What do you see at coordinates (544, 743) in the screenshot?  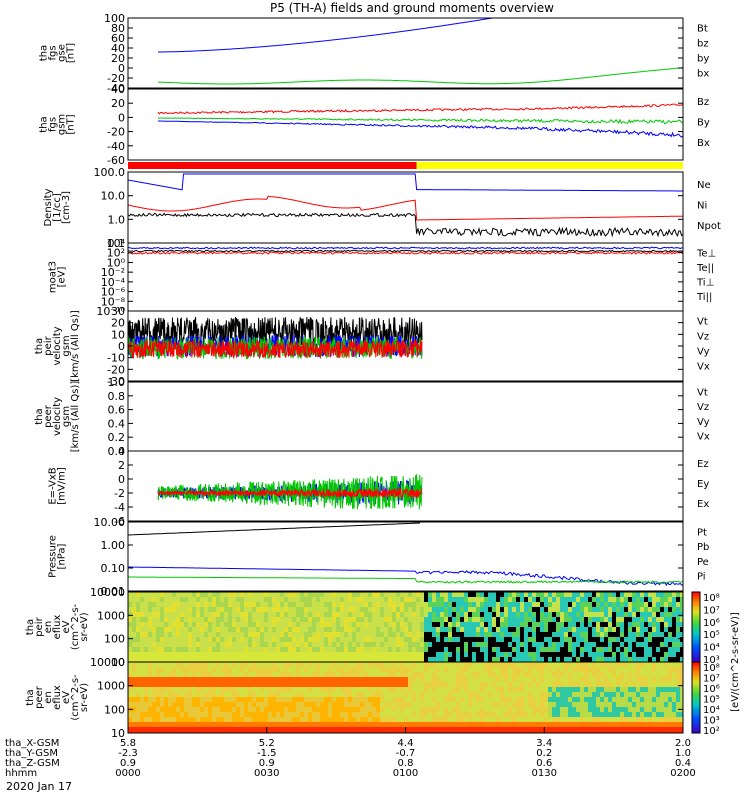 I see `x-tick-label: 3.4` at bounding box center [544, 743].